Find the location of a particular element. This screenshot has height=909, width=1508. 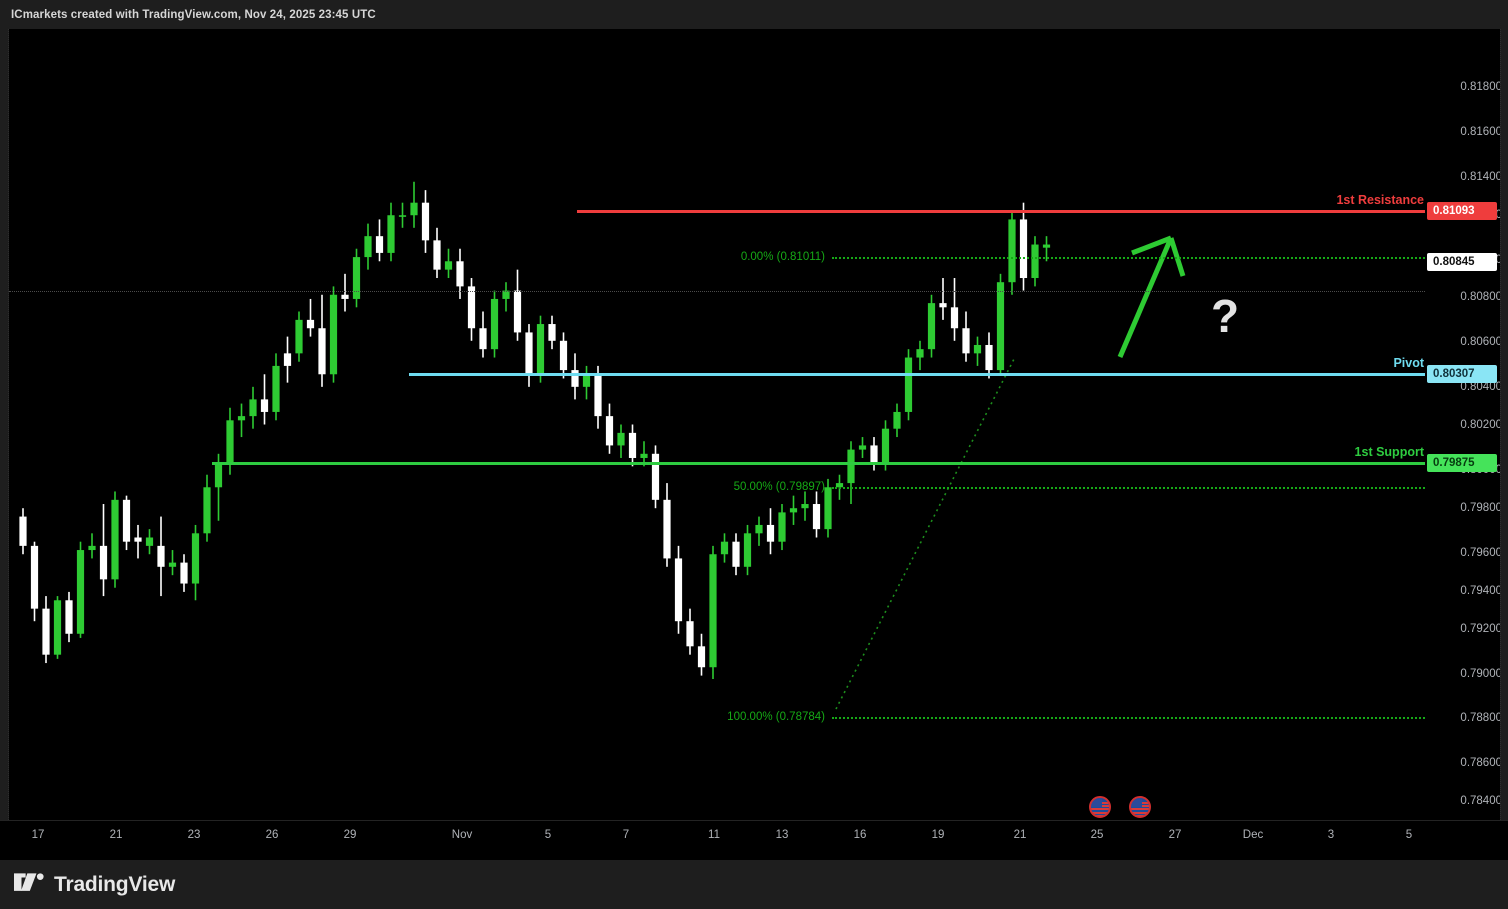

current-price-dotted-line is located at coordinates (717, 291).